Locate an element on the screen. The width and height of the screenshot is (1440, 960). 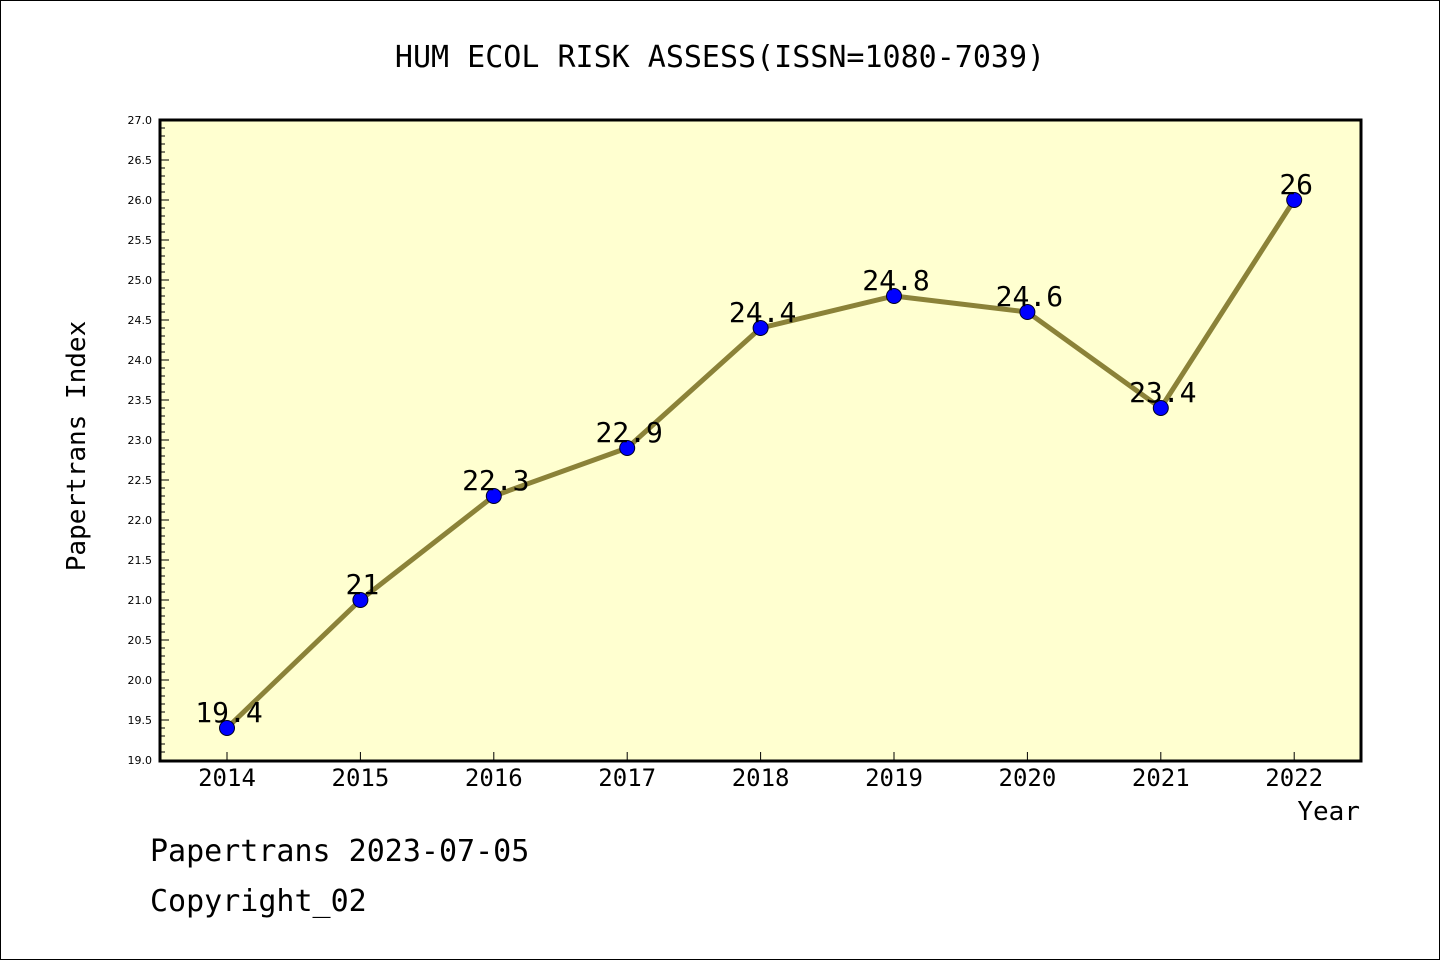
x-tick-label: 2018 is located at coordinates (761, 778).